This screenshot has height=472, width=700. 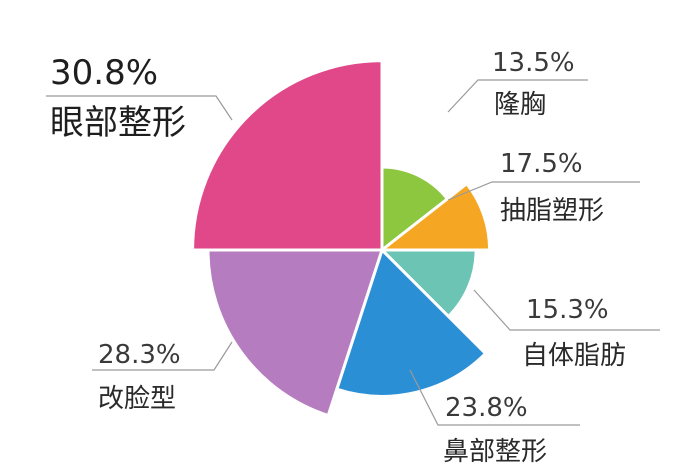 I want to click on pct-label-fat-graft: 15.3%, so click(x=567, y=310).